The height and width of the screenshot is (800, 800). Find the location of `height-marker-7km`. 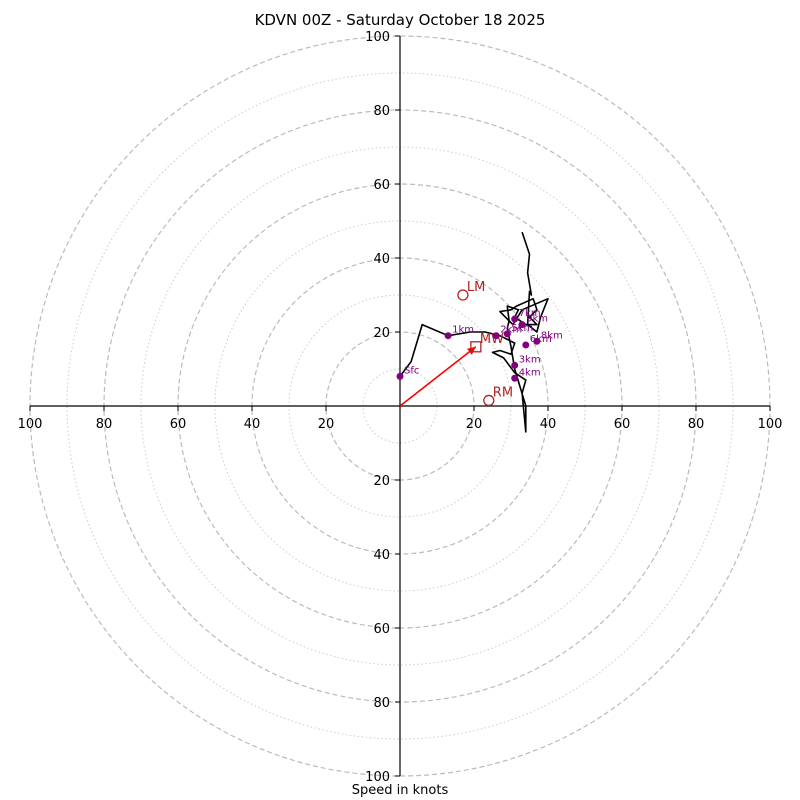

height-marker-7km is located at coordinates (515, 319).